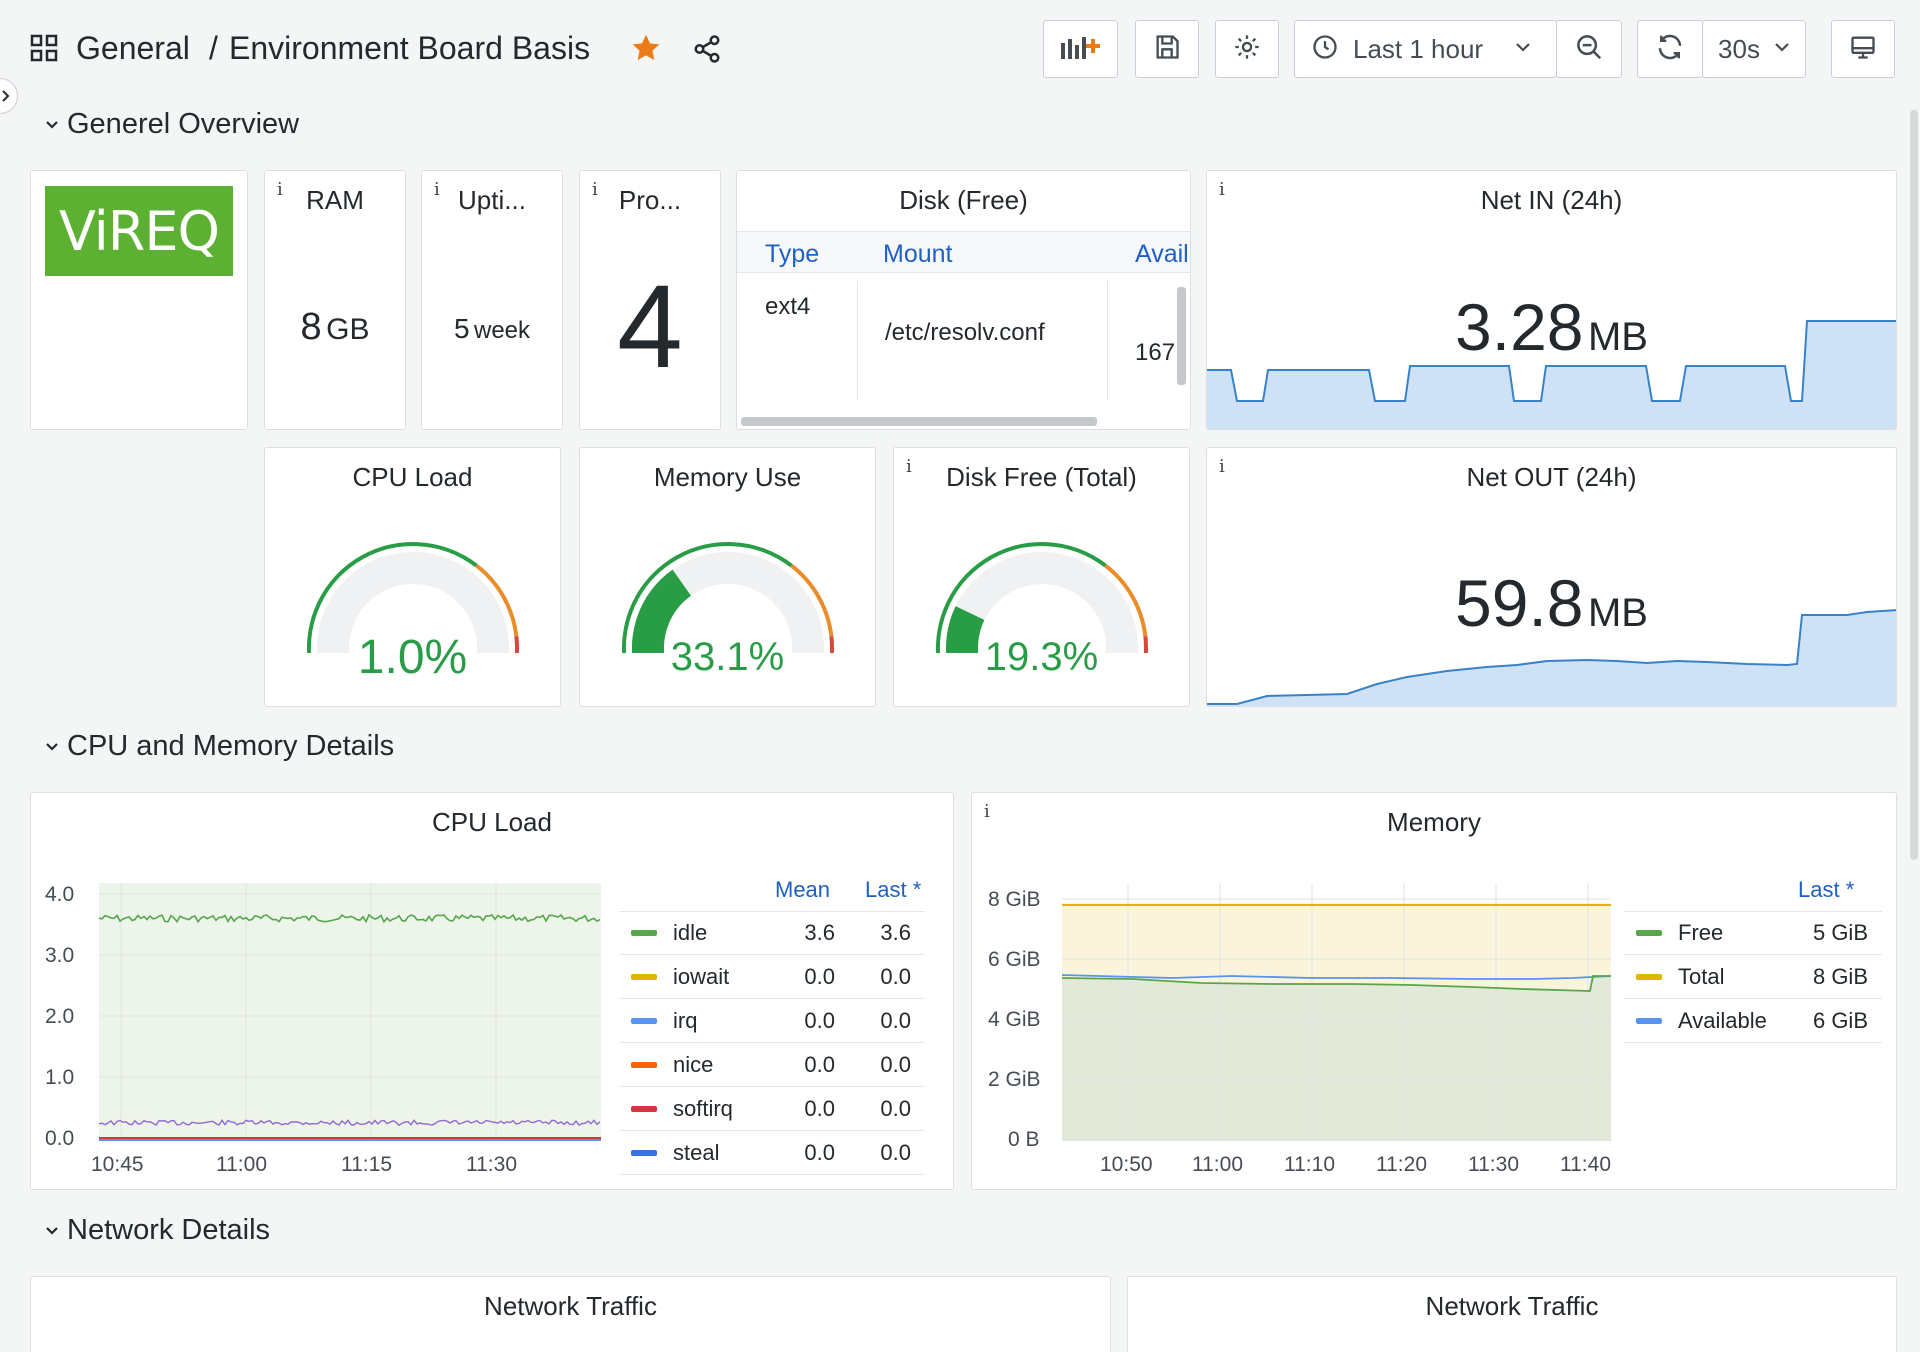 This screenshot has width=1920, height=1352. Describe the element at coordinates (1041, 577) in the screenshot. I see `disk-free-gauge-panel: i Disk Free (Total) 19.3%` at that location.